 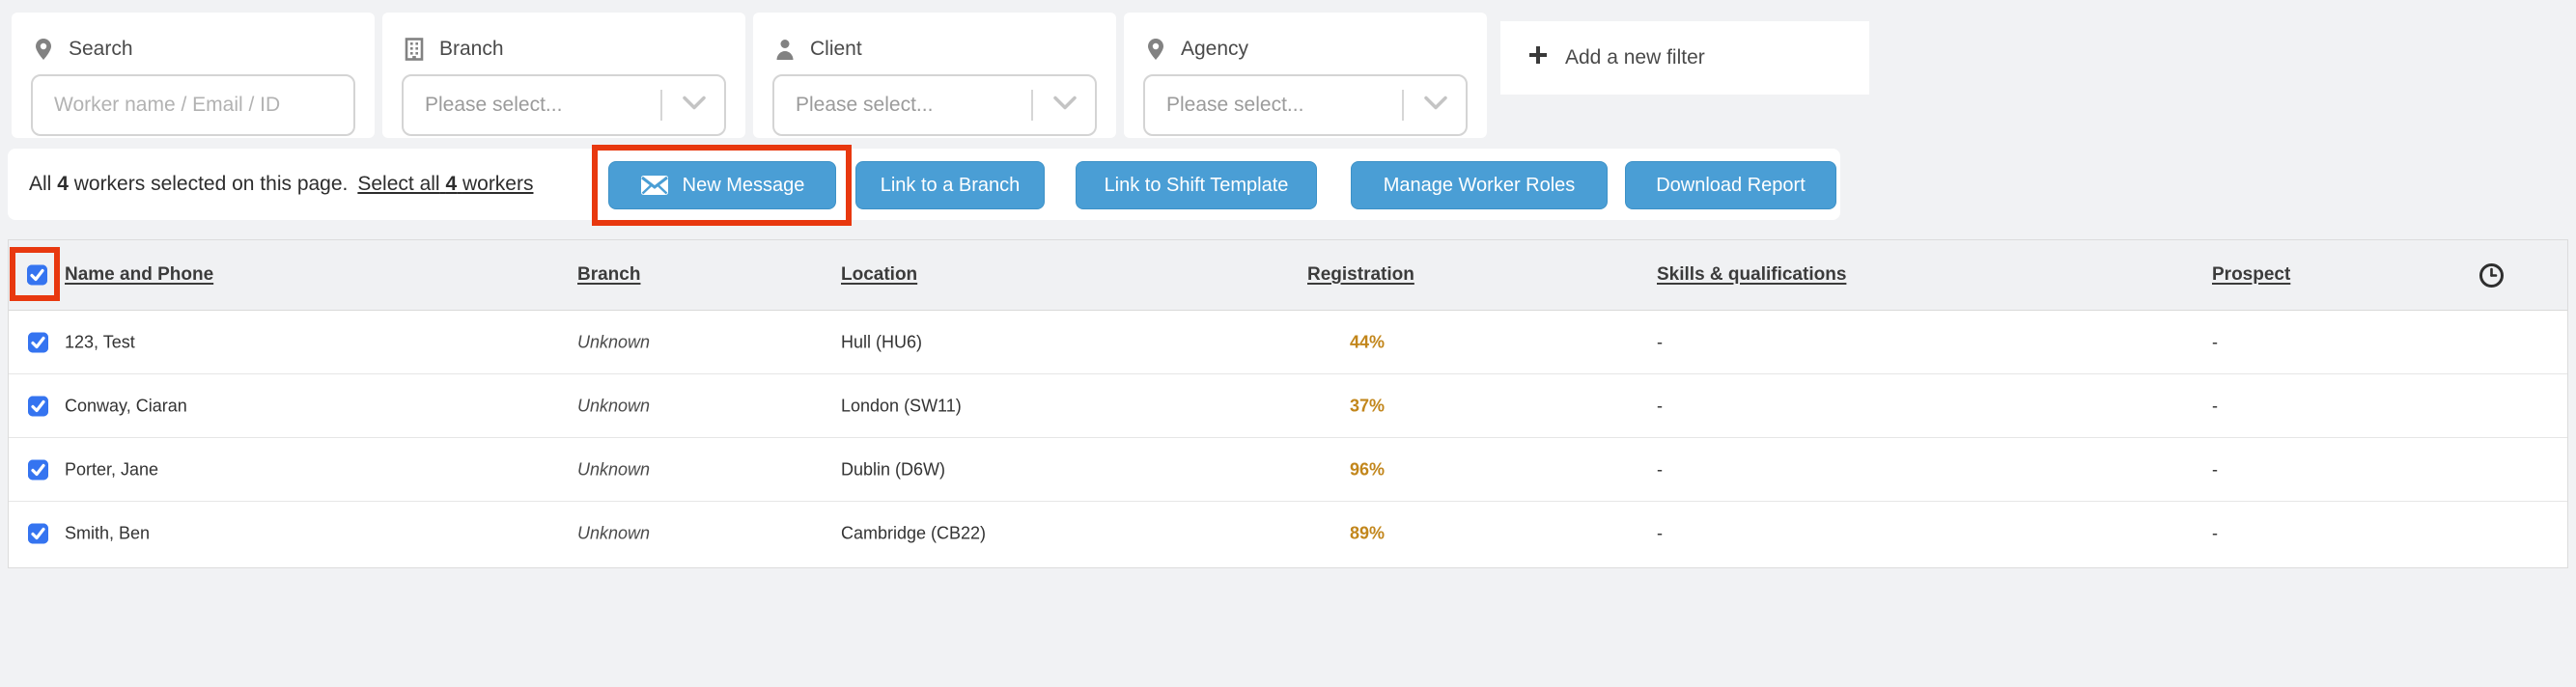 I want to click on filter-label-search: Search, so click(x=83, y=49).